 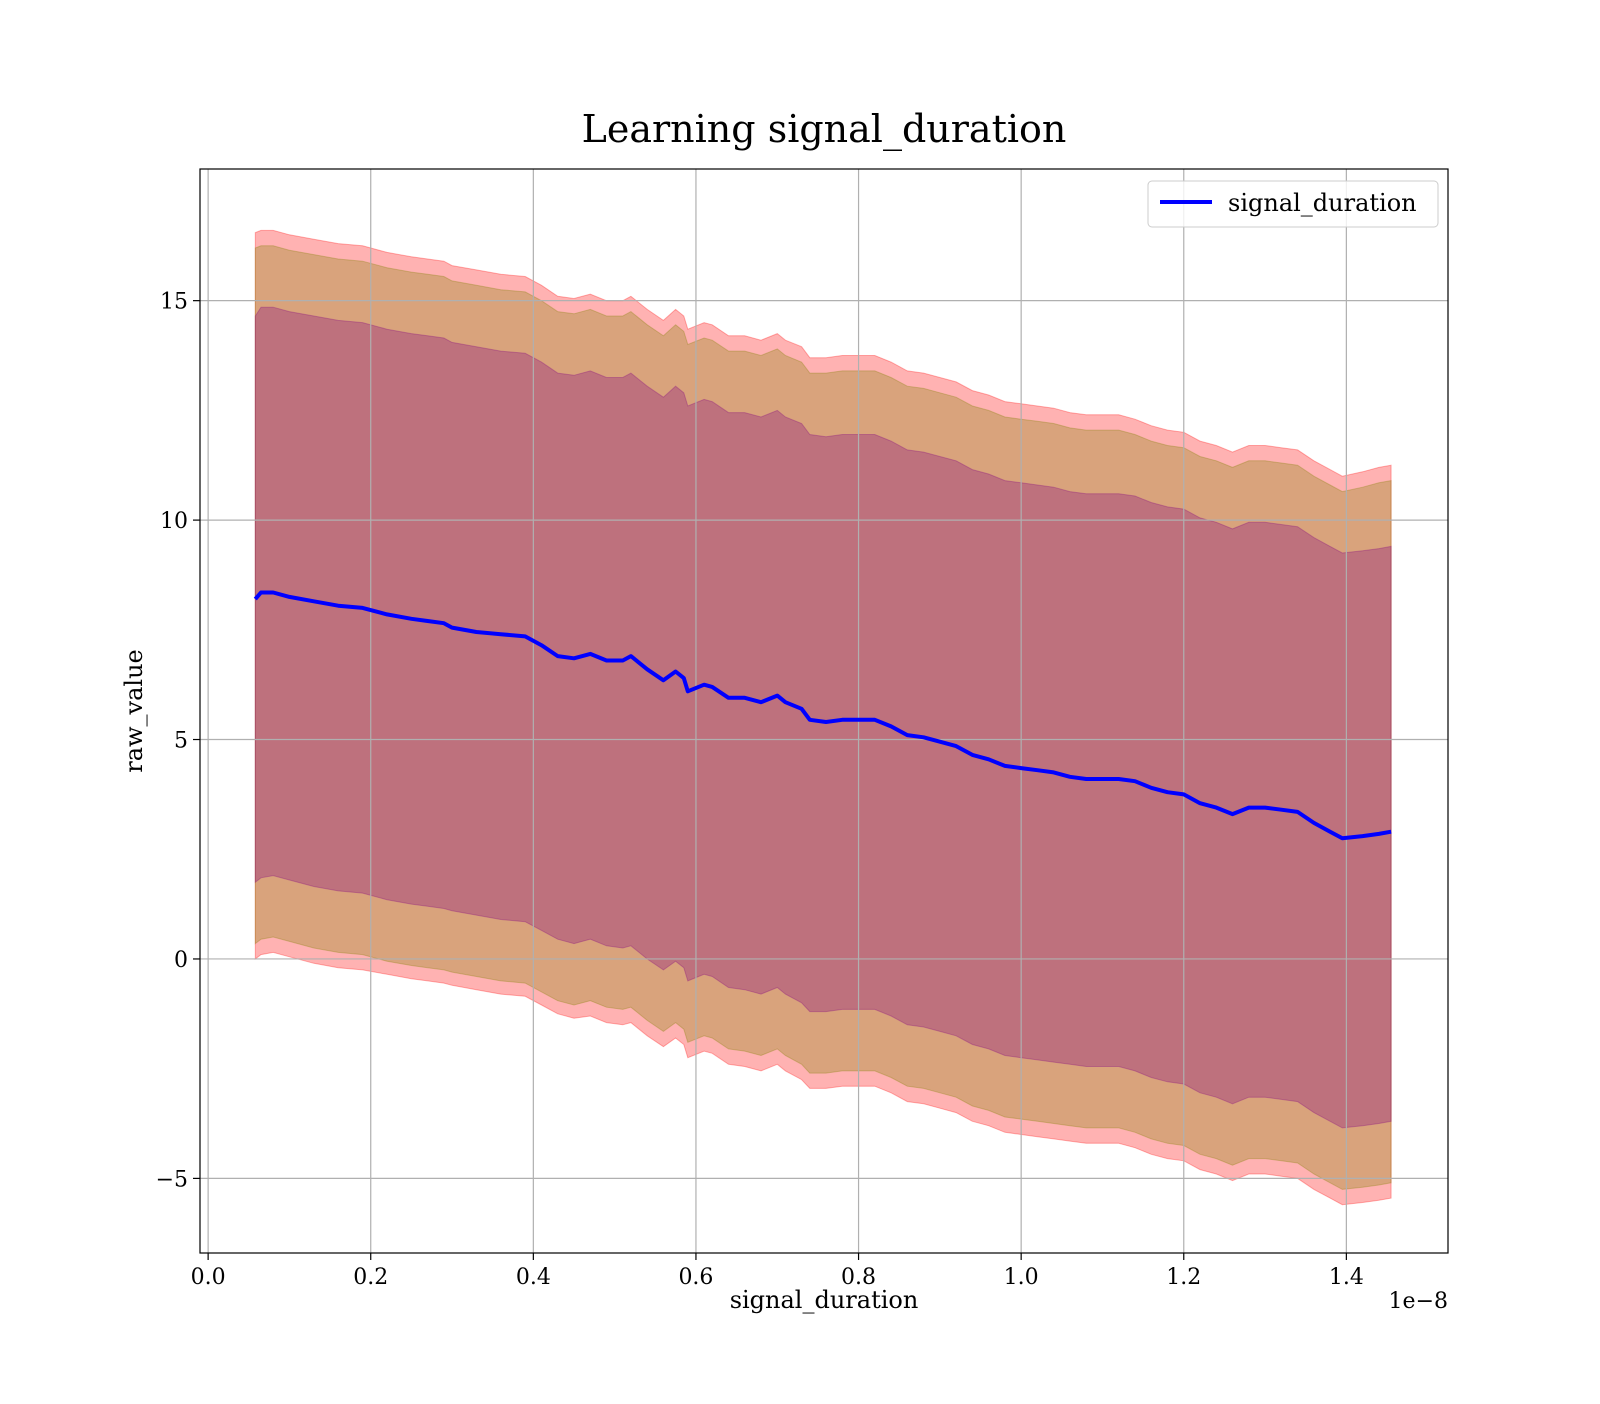 What do you see at coordinates (1021, 1277) in the screenshot?
I see `x-tick-label-5: 1.0` at bounding box center [1021, 1277].